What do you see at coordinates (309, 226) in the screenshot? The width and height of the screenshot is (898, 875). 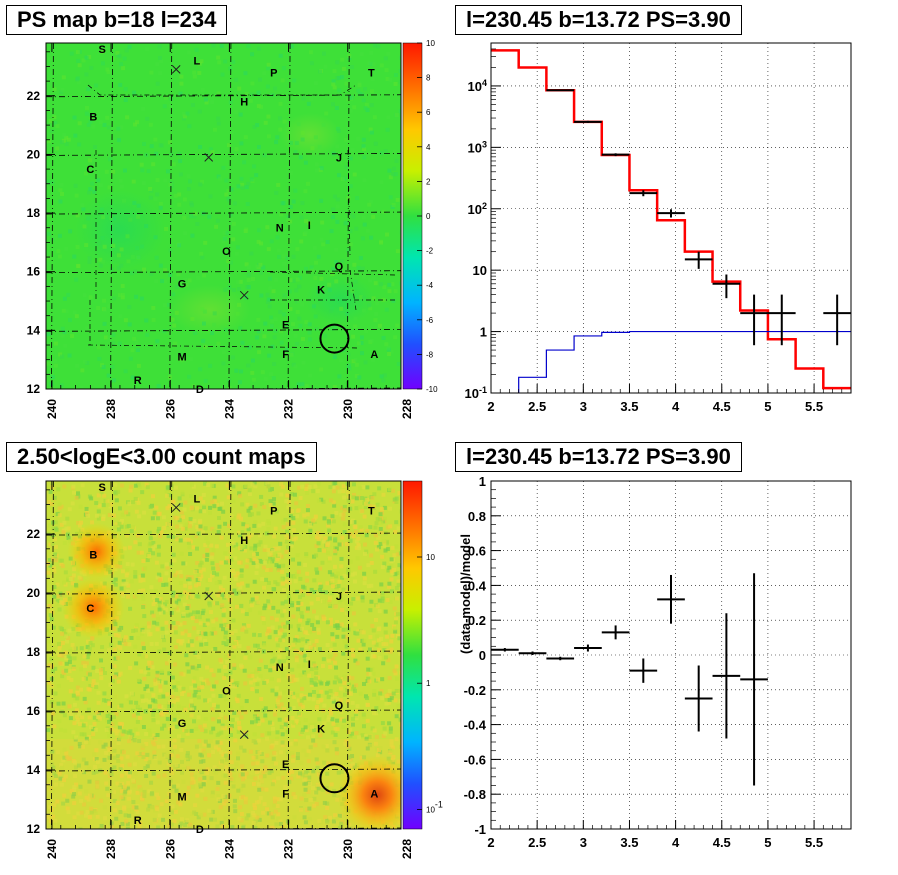 I see `source-label: I` at bounding box center [309, 226].